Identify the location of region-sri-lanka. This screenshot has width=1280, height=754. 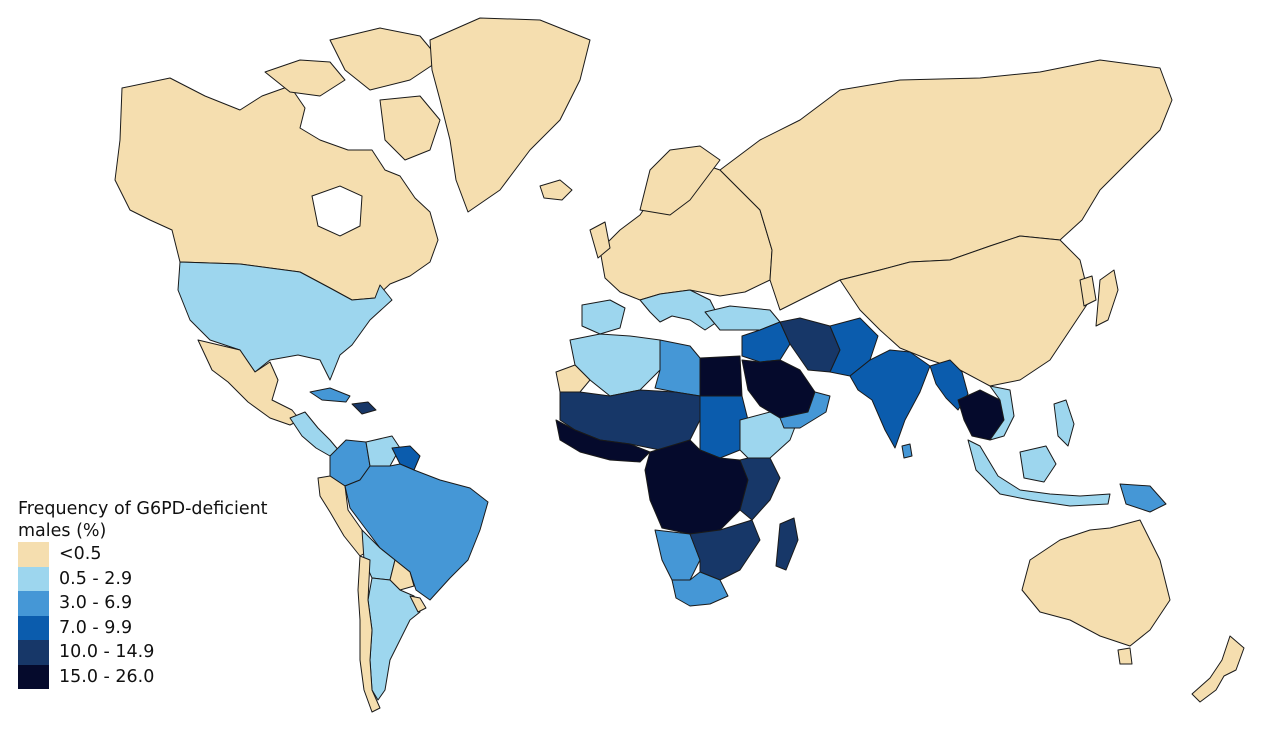
(907, 451).